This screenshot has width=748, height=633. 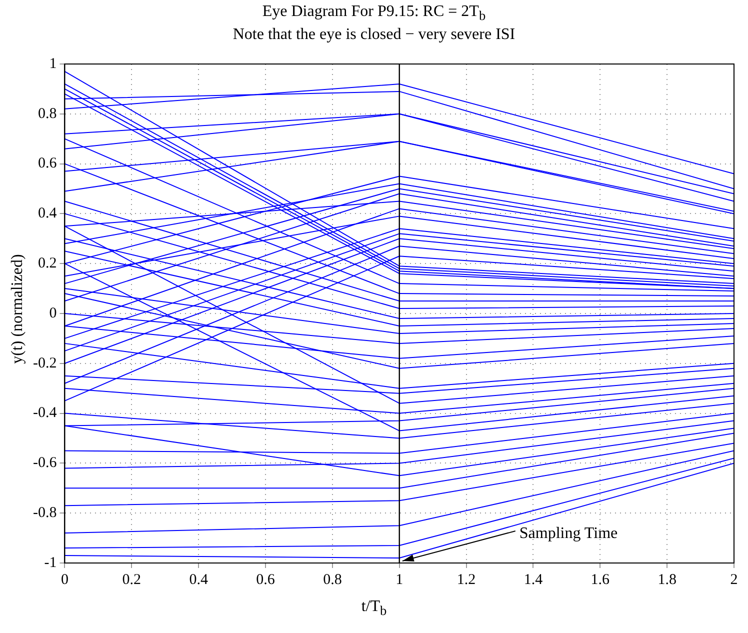 I want to click on x-tick-label: 0.8, so click(x=332, y=580).